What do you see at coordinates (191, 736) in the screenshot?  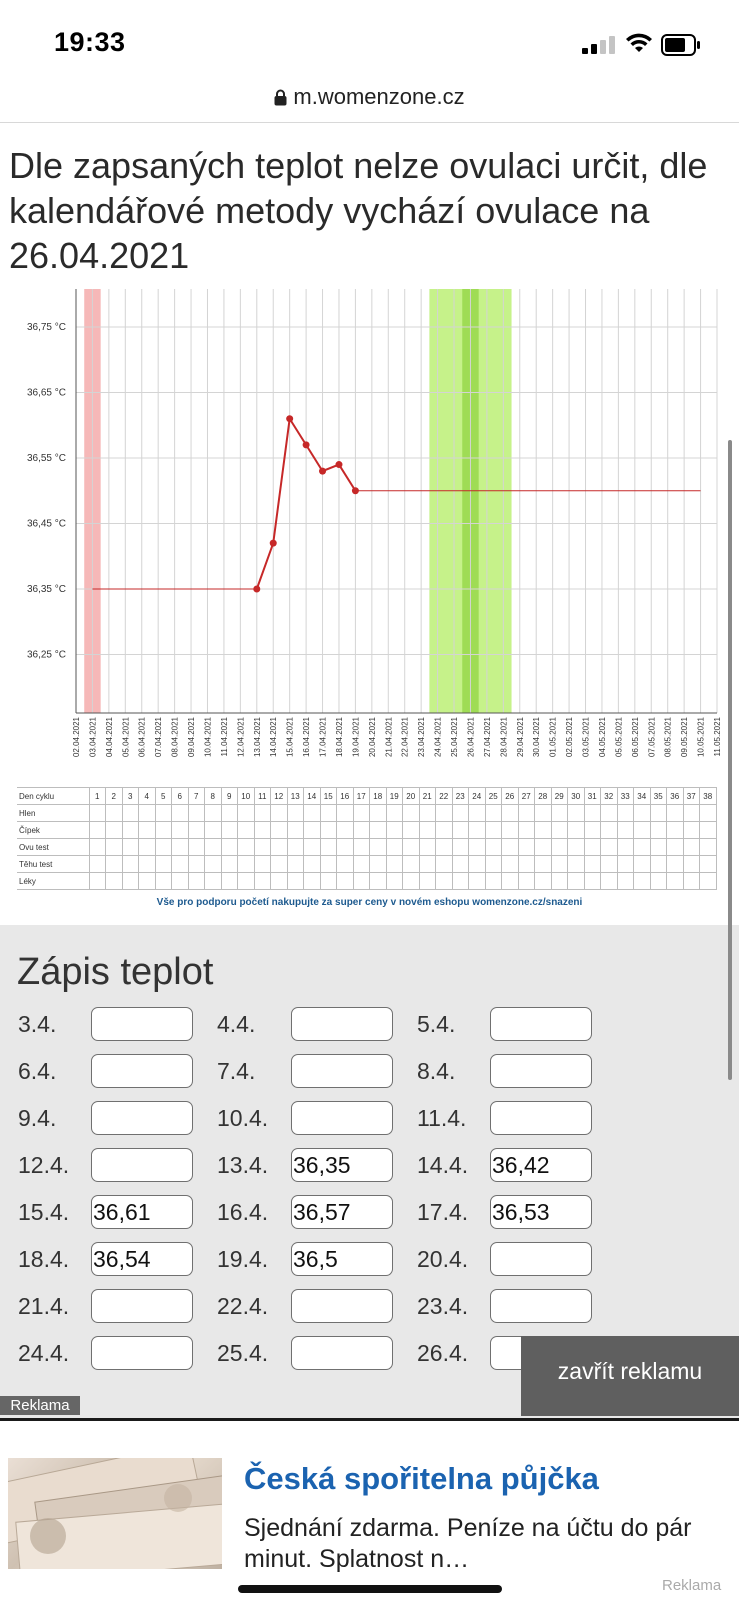 I see `x-tick-label: 09.04.2021` at bounding box center [191, 736].